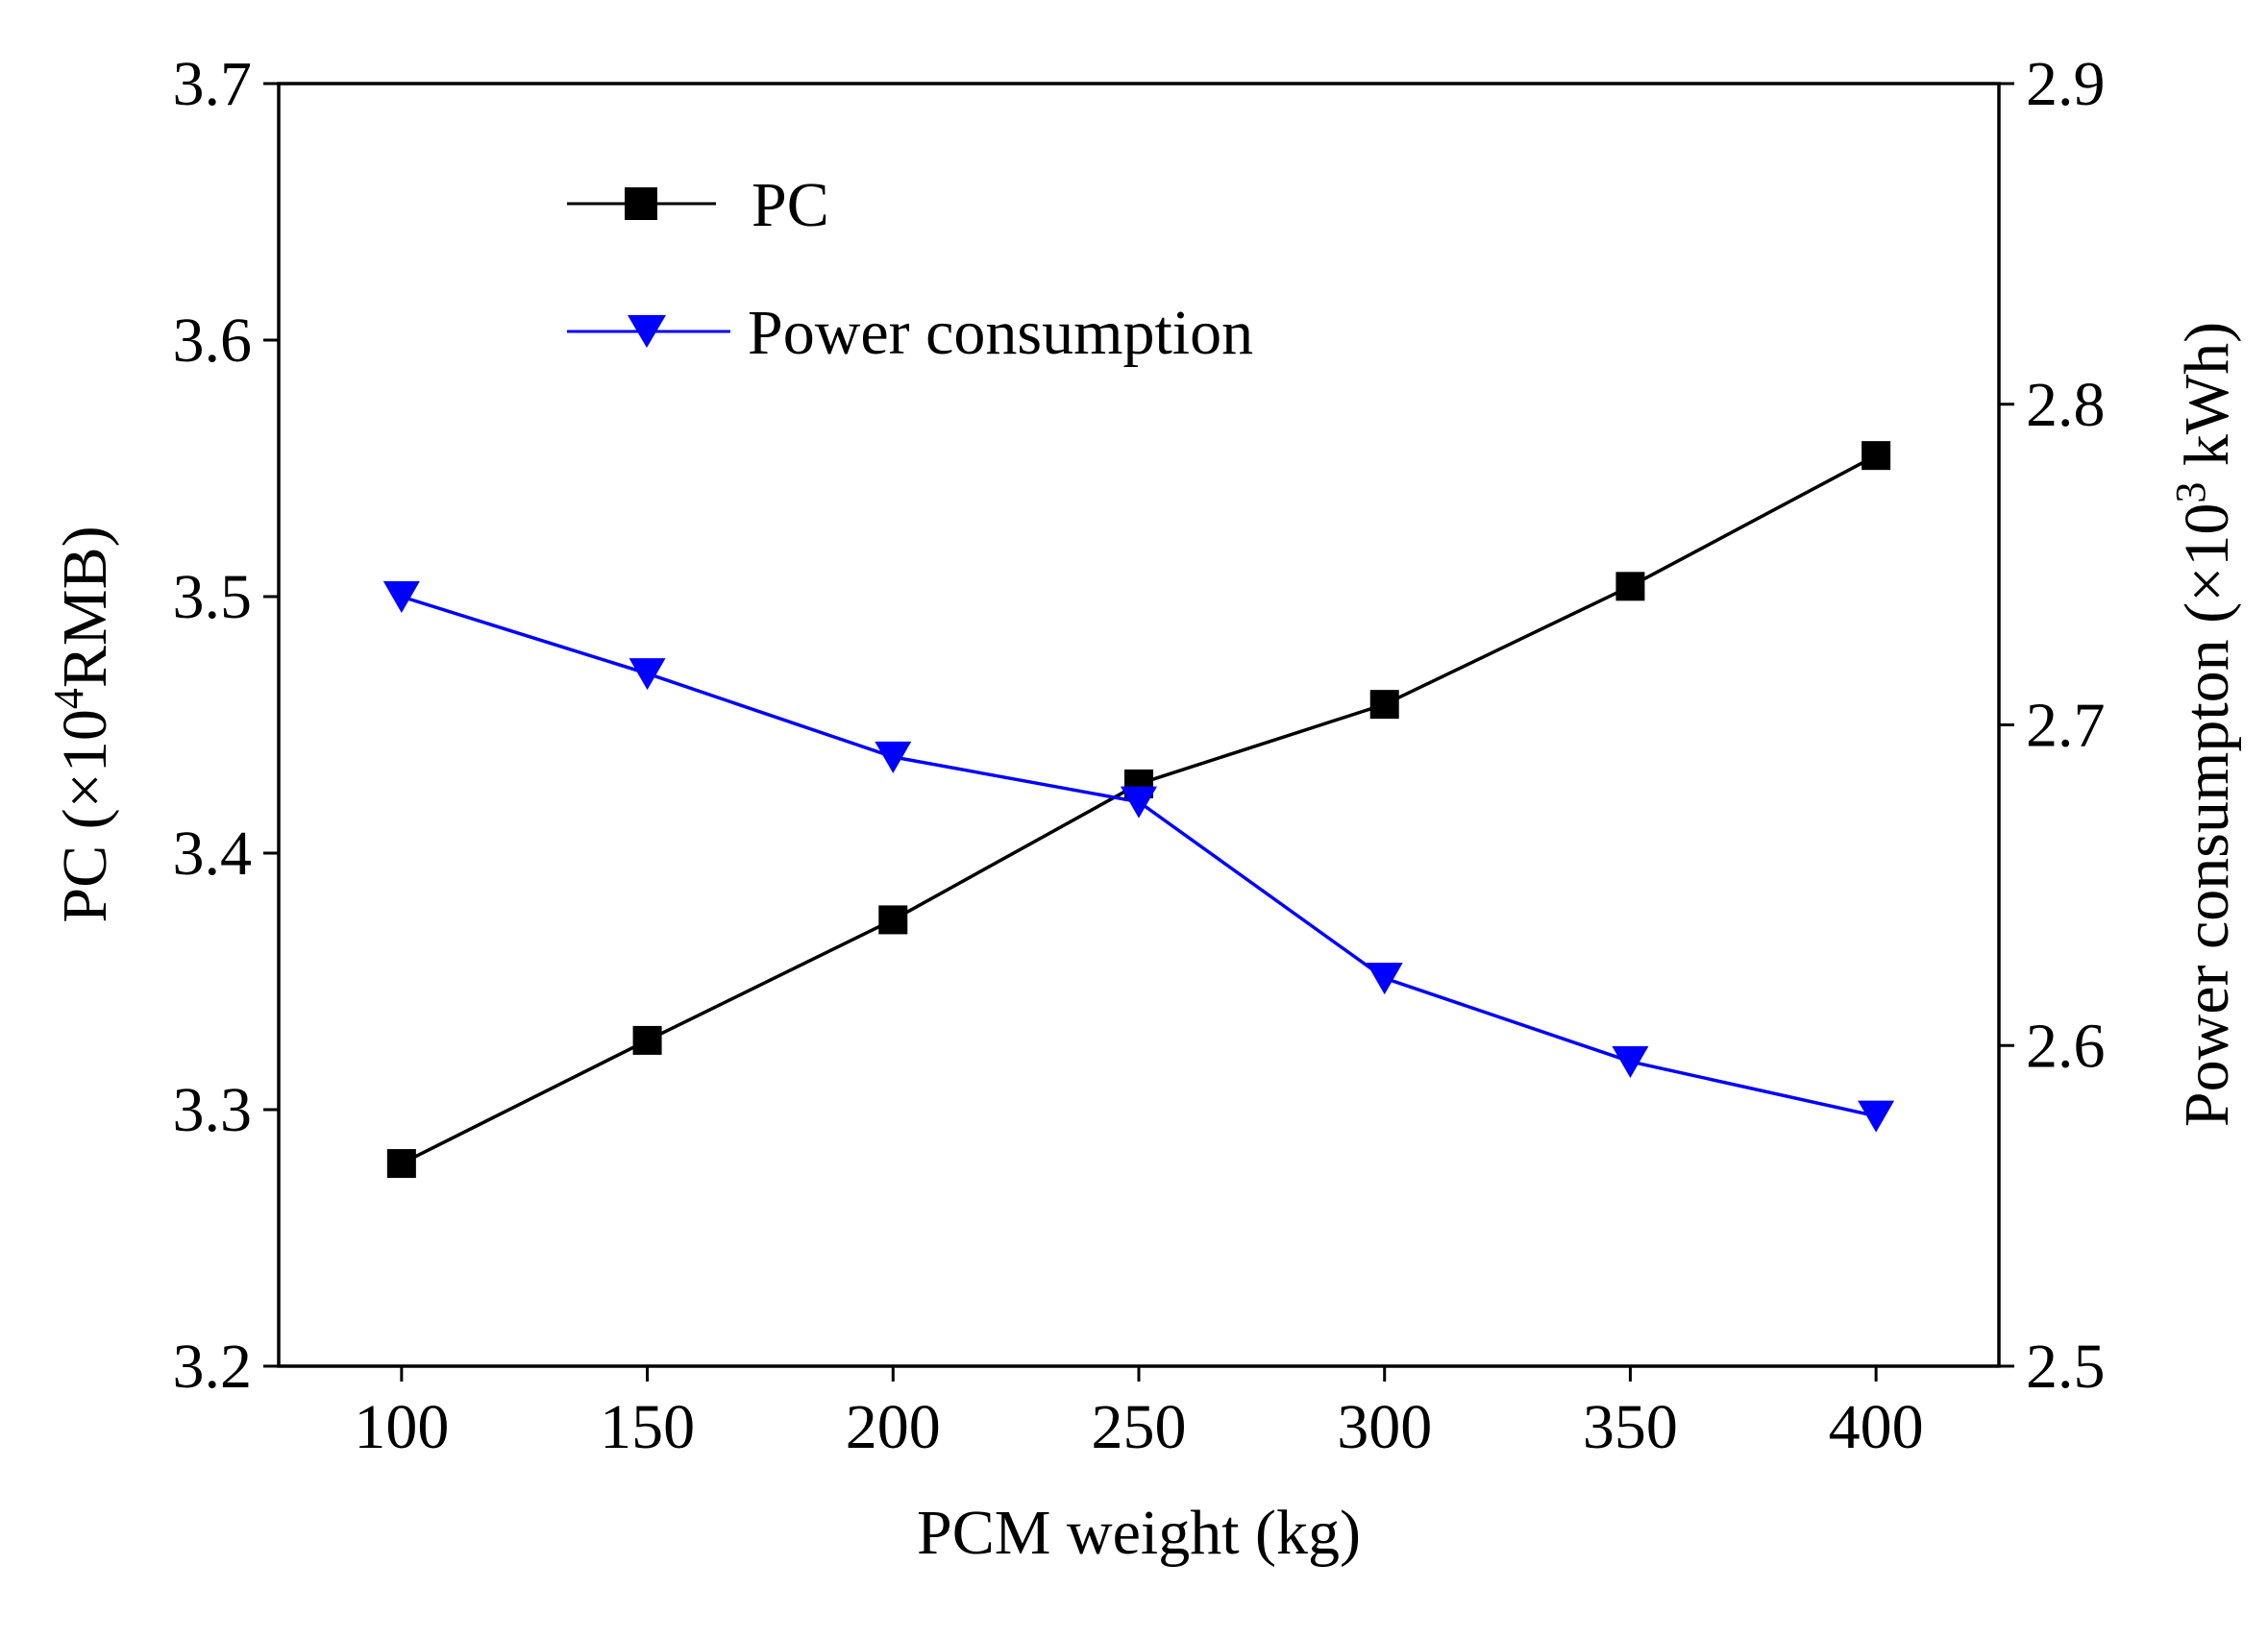  I want to click on y-right-label-prefix: Power consumpton (×10, so click(2207, 815).